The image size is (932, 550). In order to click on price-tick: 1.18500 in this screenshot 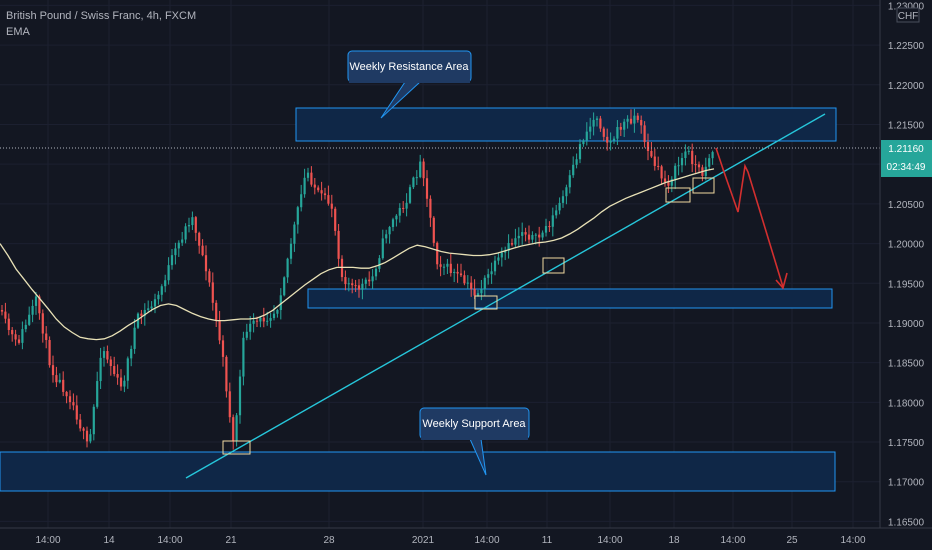, I will do `click(906, 364)`.